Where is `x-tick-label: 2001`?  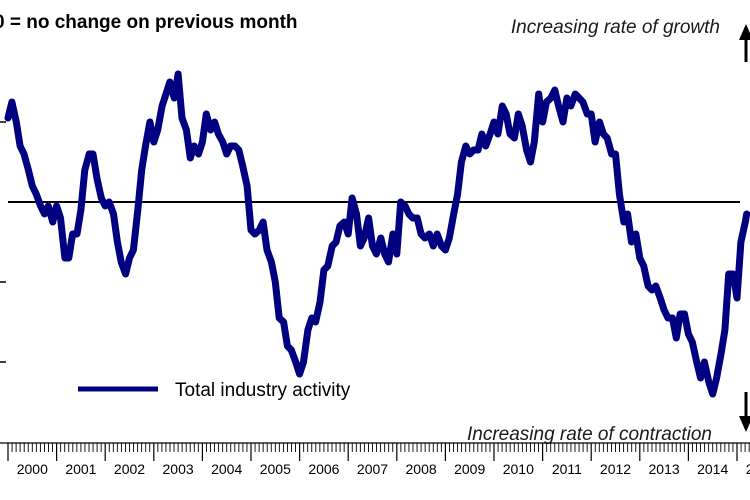
x-tick-label: 2001 is located at coordinates (80, 469).